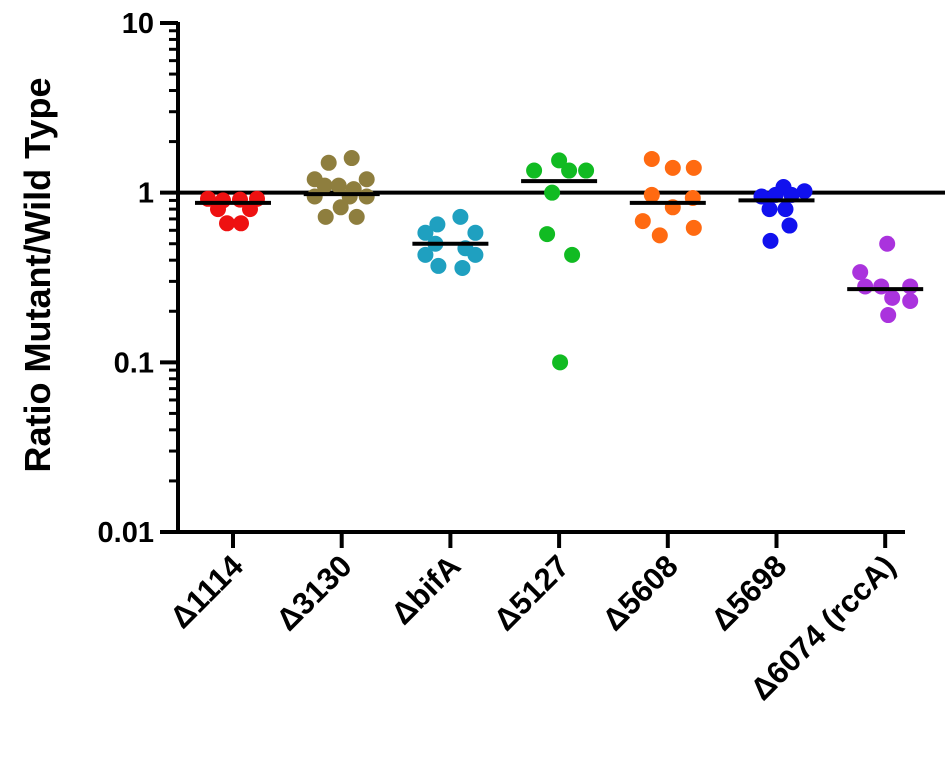 The width and height of the screenshot is (950, 761). I want to click on x-tick-label: Δ3130, so click(313, 592).